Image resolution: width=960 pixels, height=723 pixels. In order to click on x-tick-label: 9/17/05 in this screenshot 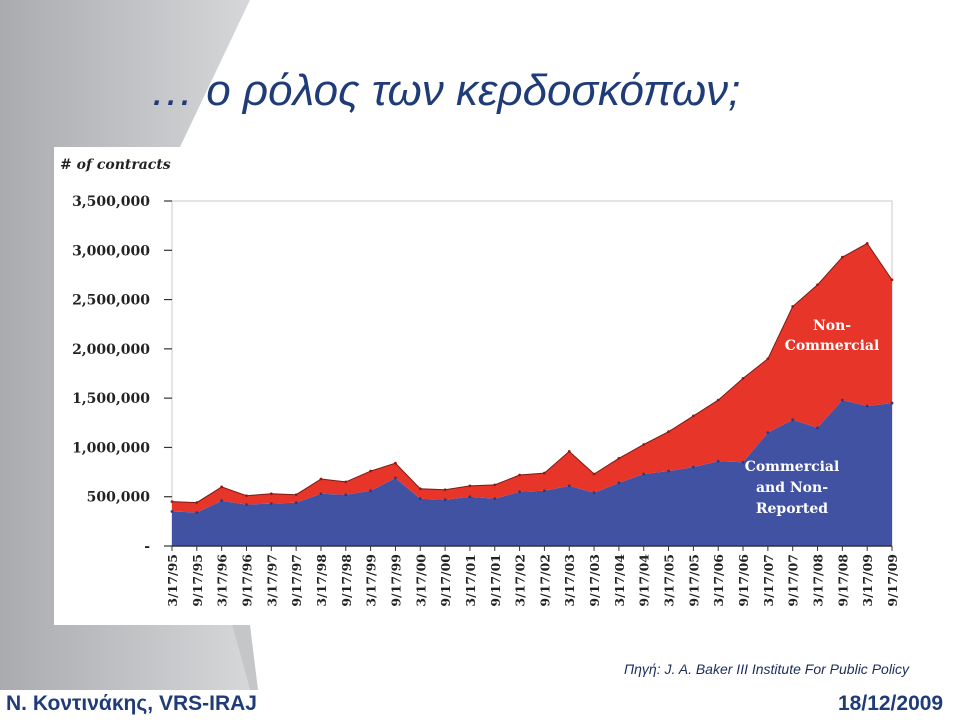, I will do `click(693, 580)`.